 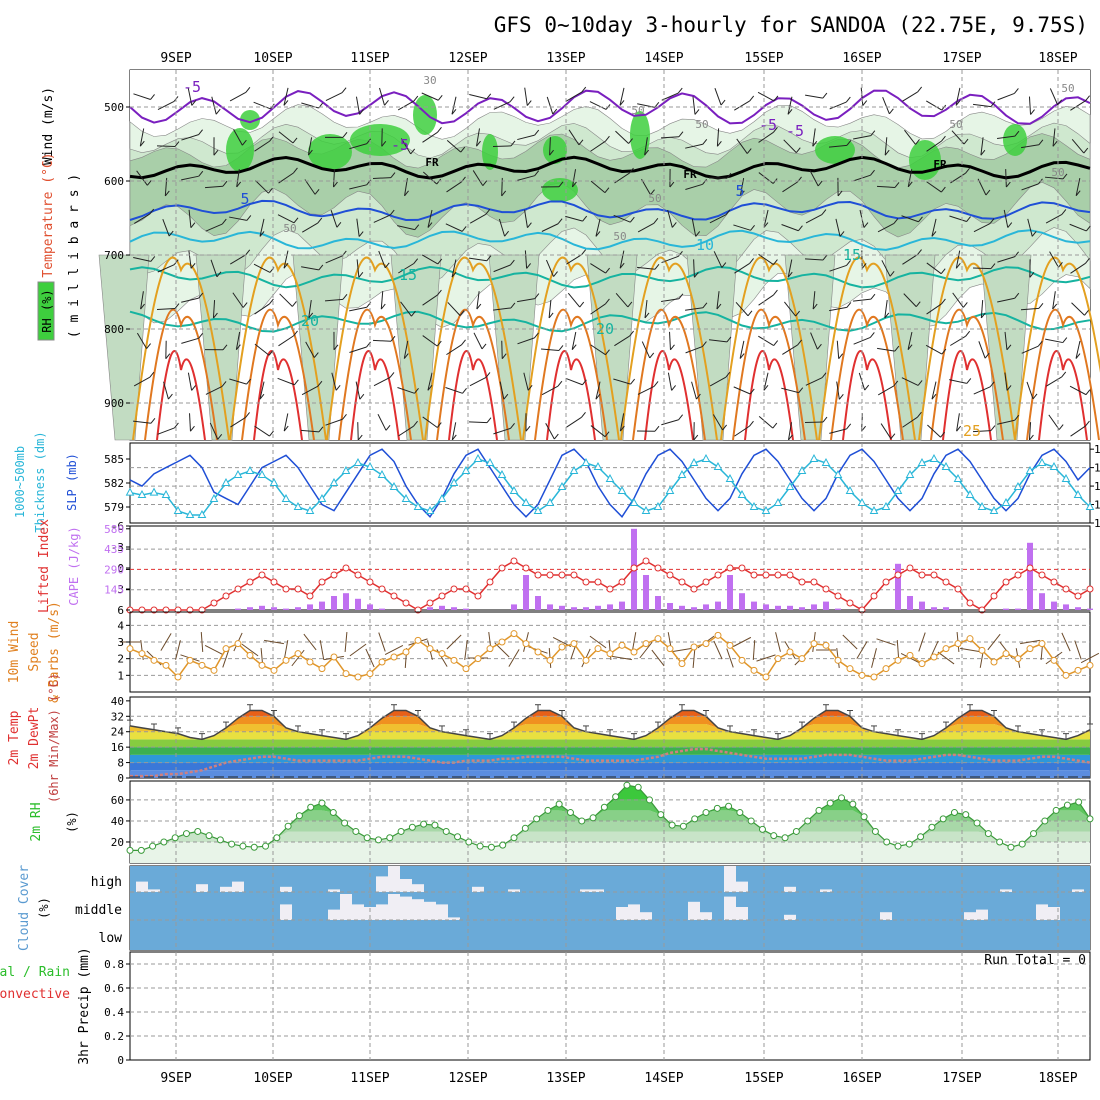 I want to click on contour-label: FR, so click(x=432, y=162).